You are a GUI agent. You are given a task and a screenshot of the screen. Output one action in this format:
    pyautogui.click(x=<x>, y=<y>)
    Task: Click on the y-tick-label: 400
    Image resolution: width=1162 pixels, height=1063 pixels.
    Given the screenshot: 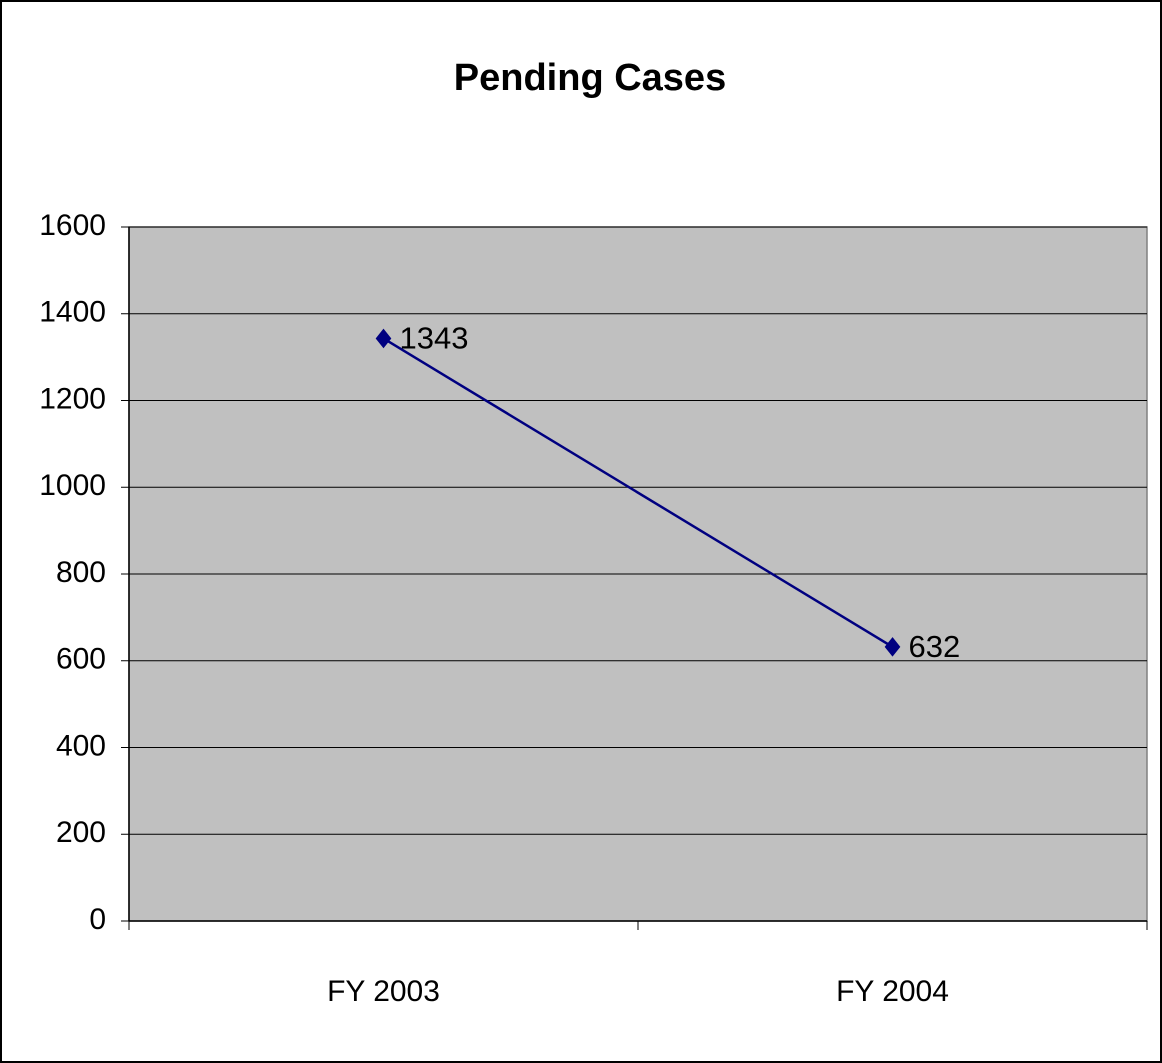 What is the action you would take?
    pyautogui.click(x=81, y=745)
    